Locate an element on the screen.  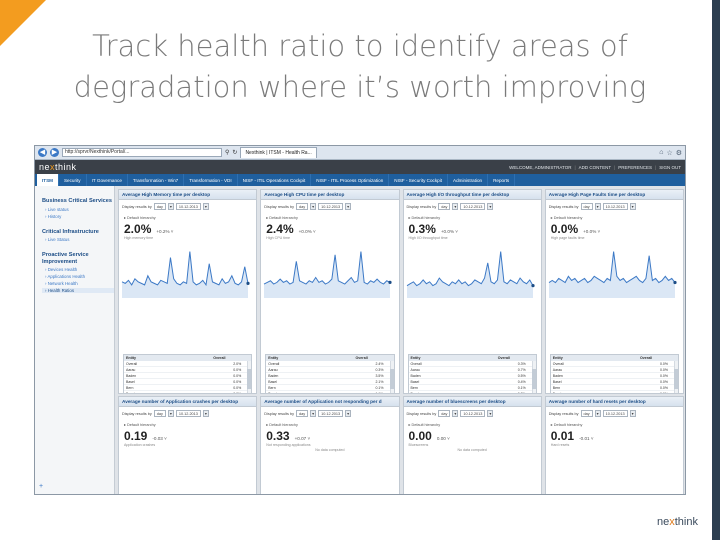
sidebar-item-applications-health: › Applications Health is located at coordinates (65, 276).